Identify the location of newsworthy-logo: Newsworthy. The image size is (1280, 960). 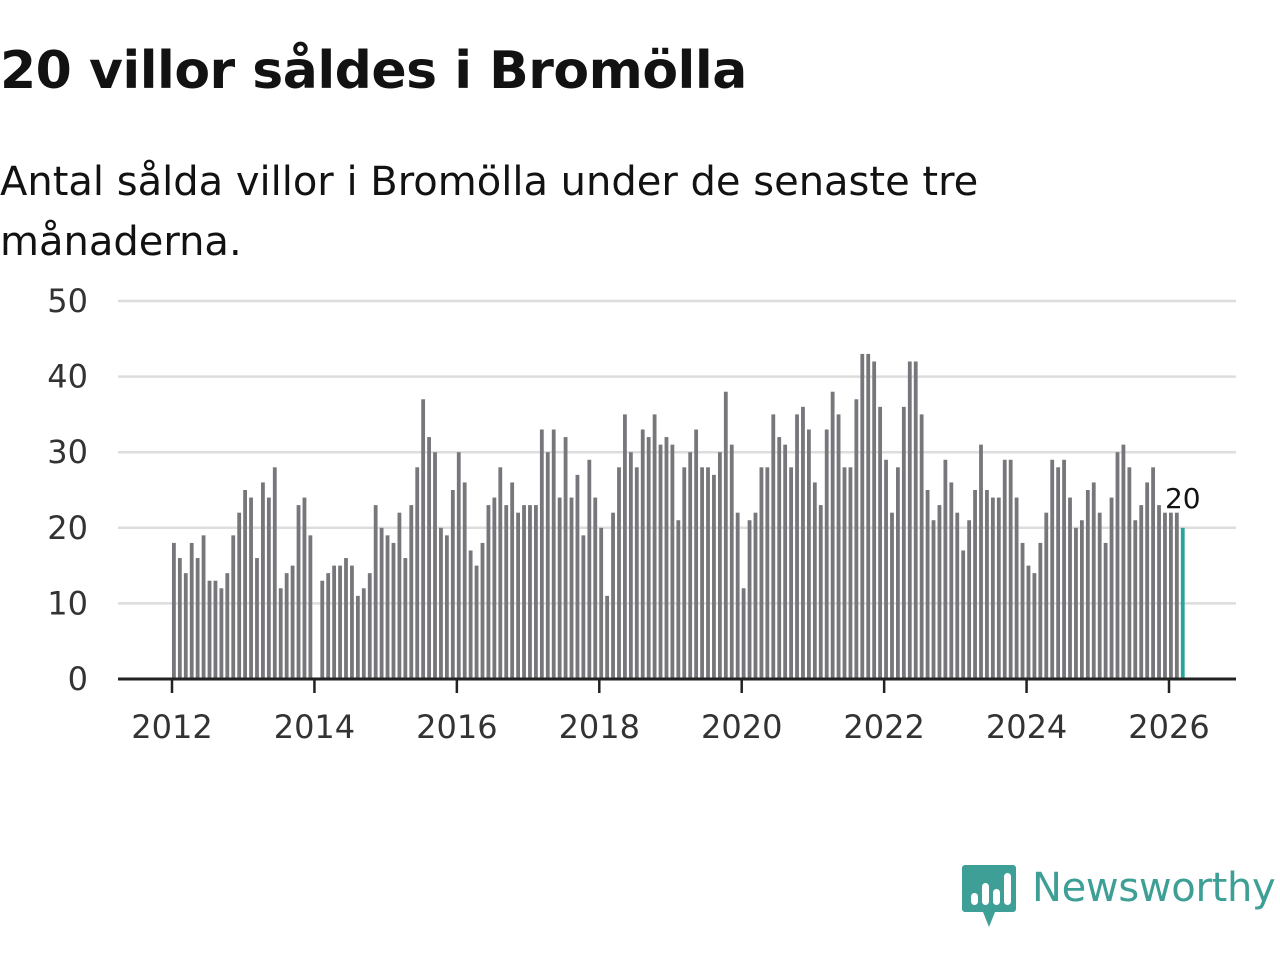
(1119, 895).